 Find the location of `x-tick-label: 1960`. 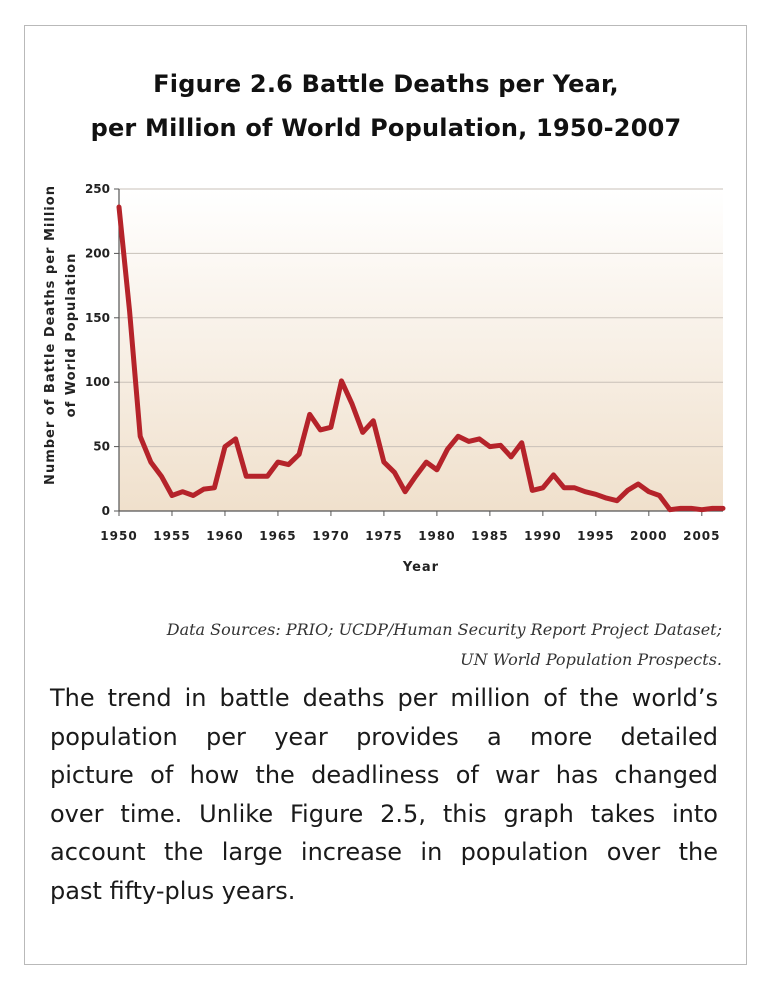

x-tick-label: 1960 is located at coordinates (224, 536).